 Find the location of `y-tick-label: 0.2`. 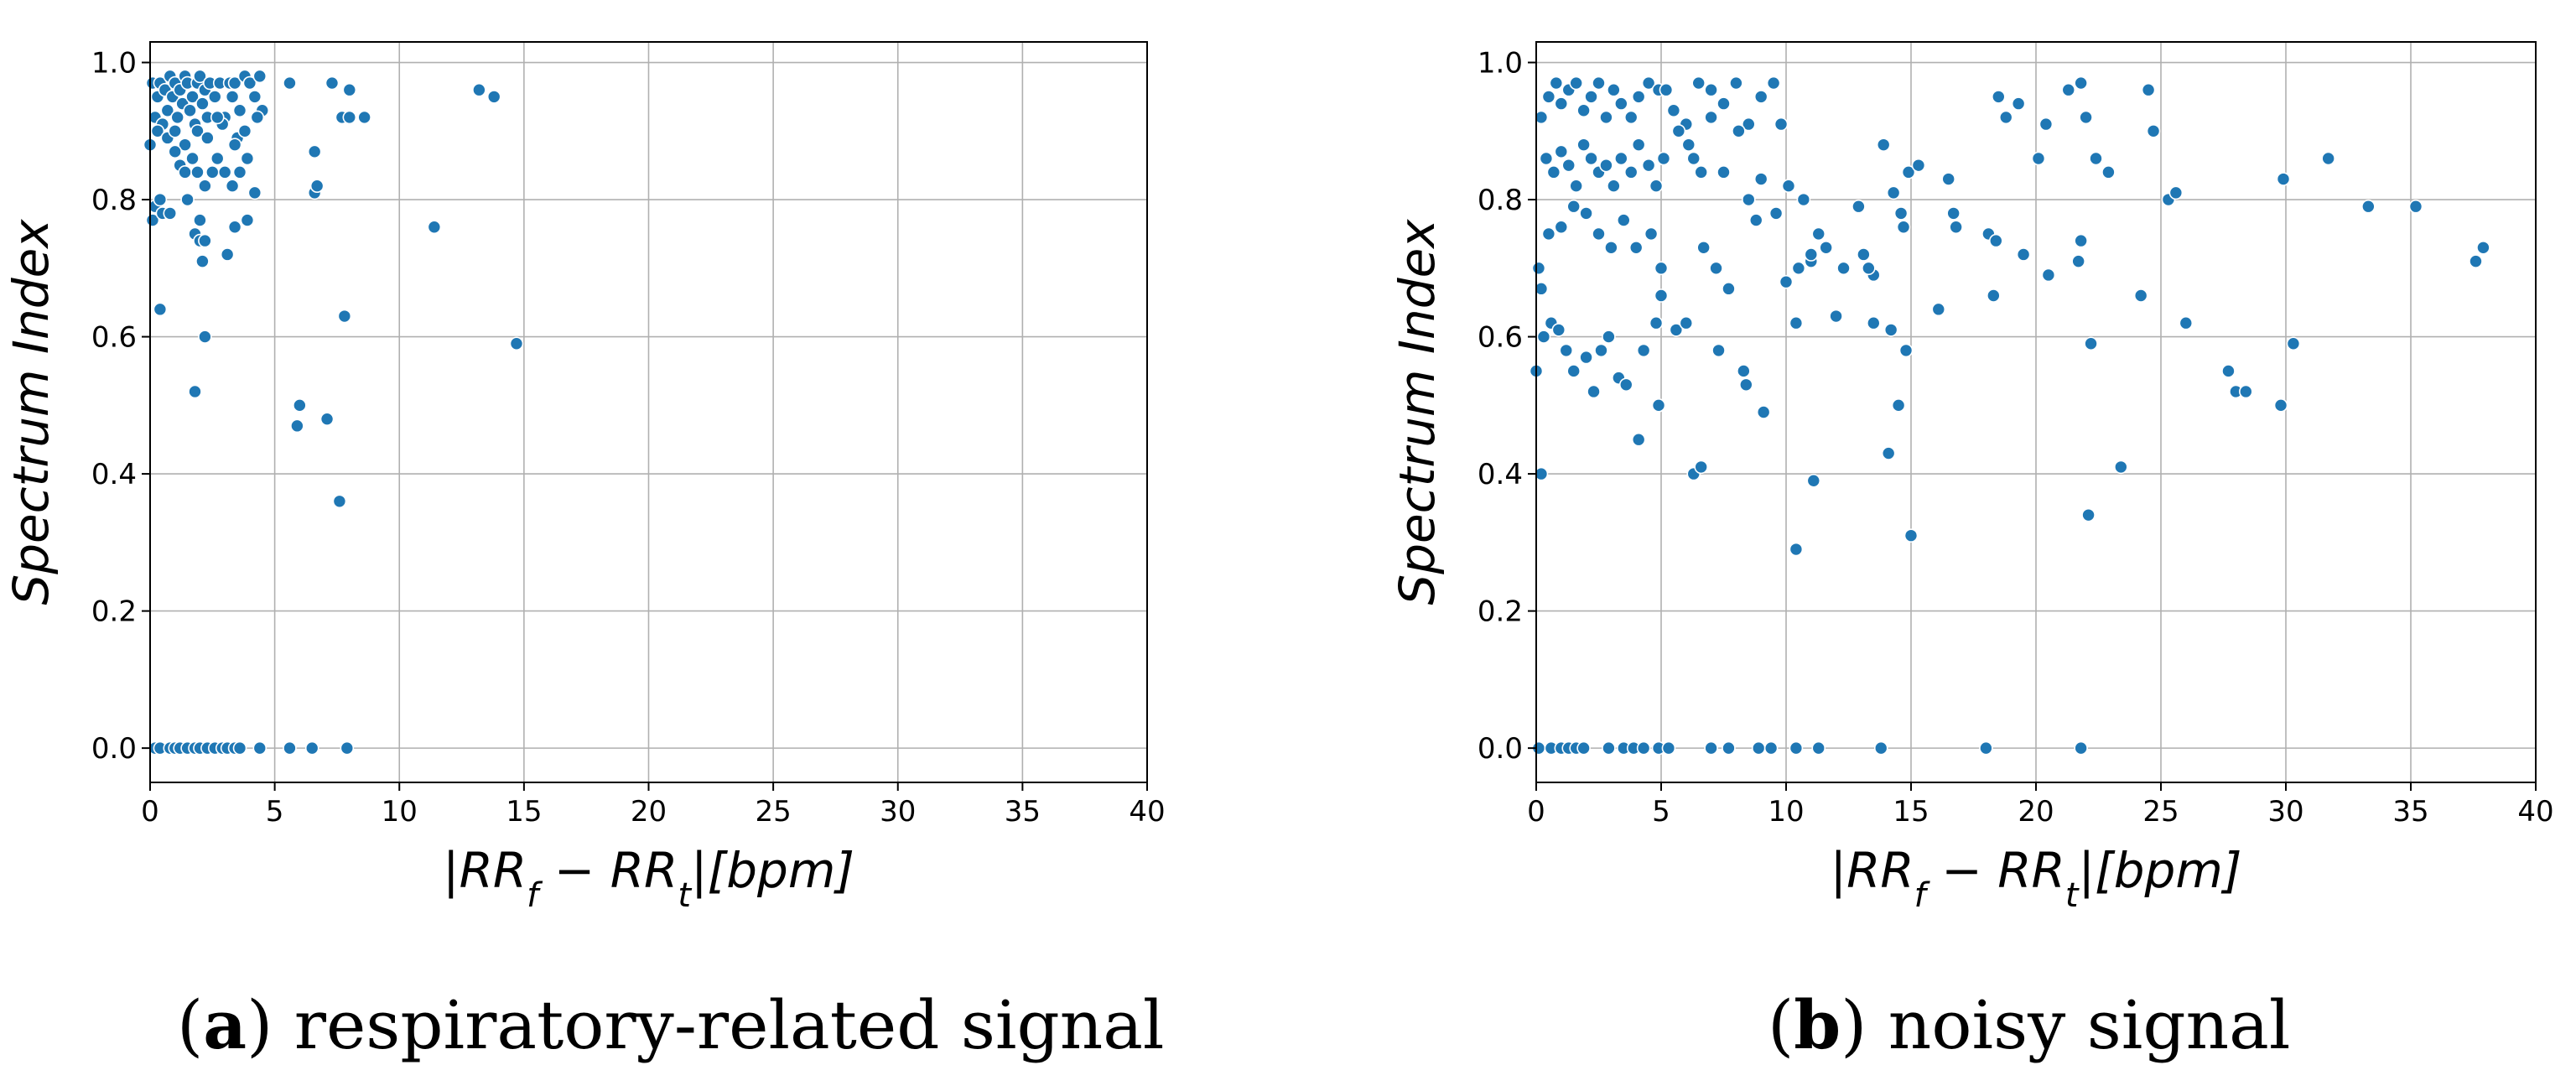

y-tick-label: 0.2 is located at coordinates (114, 612).